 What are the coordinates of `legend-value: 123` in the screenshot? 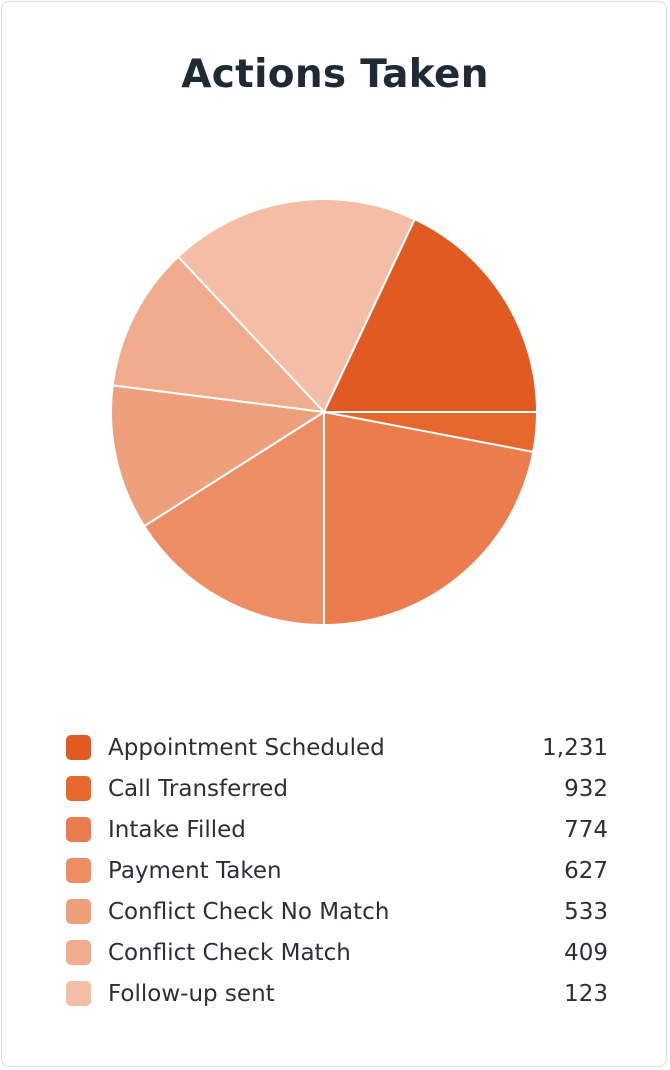 It's located at (586, 993).